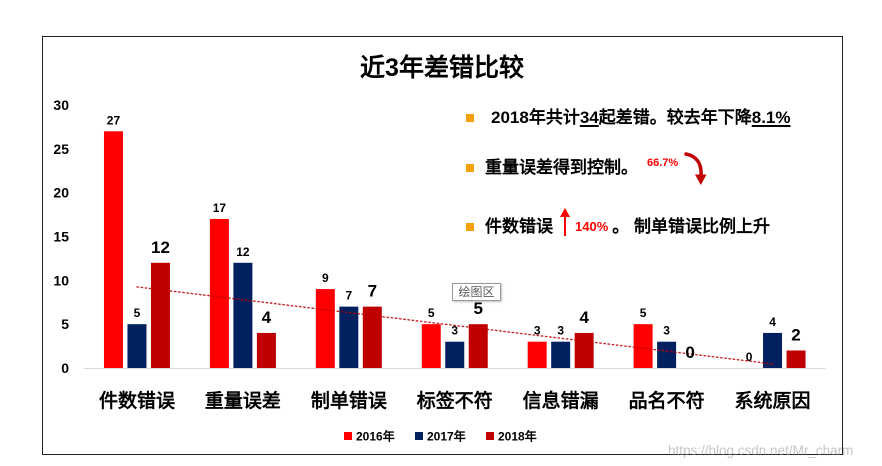  I want to click on data-label-2016-cat-6: 5, so click(643, 313).